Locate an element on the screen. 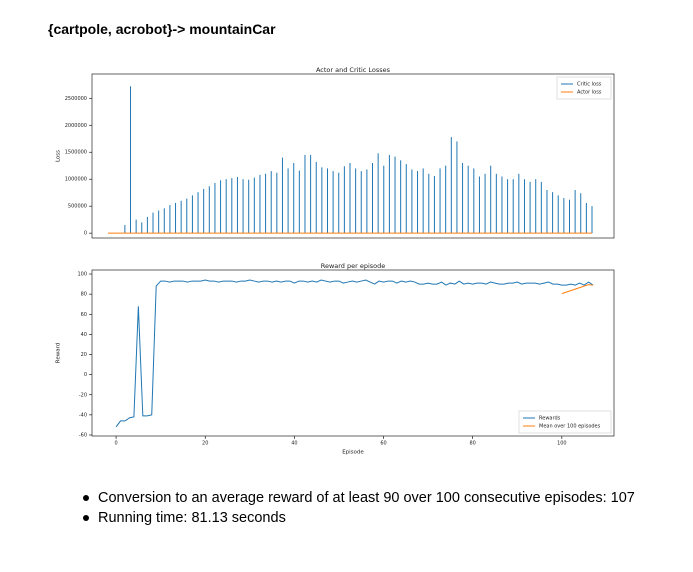  y-tick-label: -60 is located at coordinates (83, 435).